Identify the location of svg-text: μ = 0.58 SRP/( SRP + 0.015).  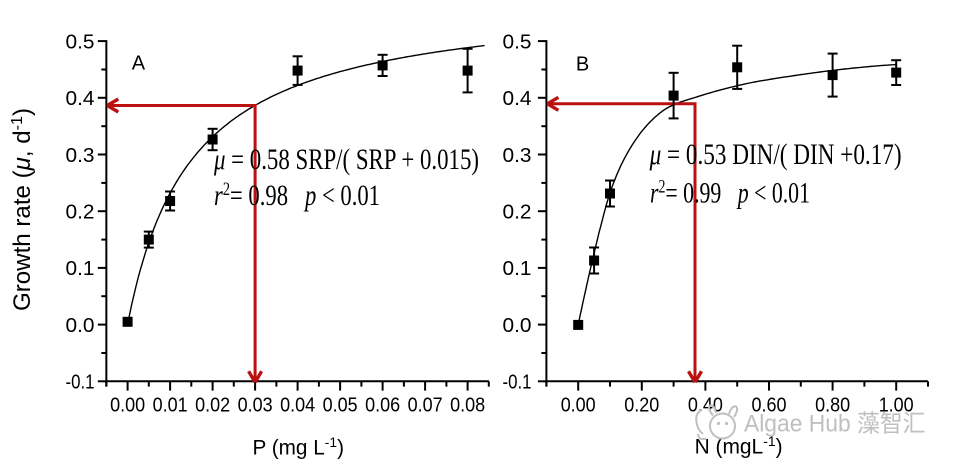
(346, 159).